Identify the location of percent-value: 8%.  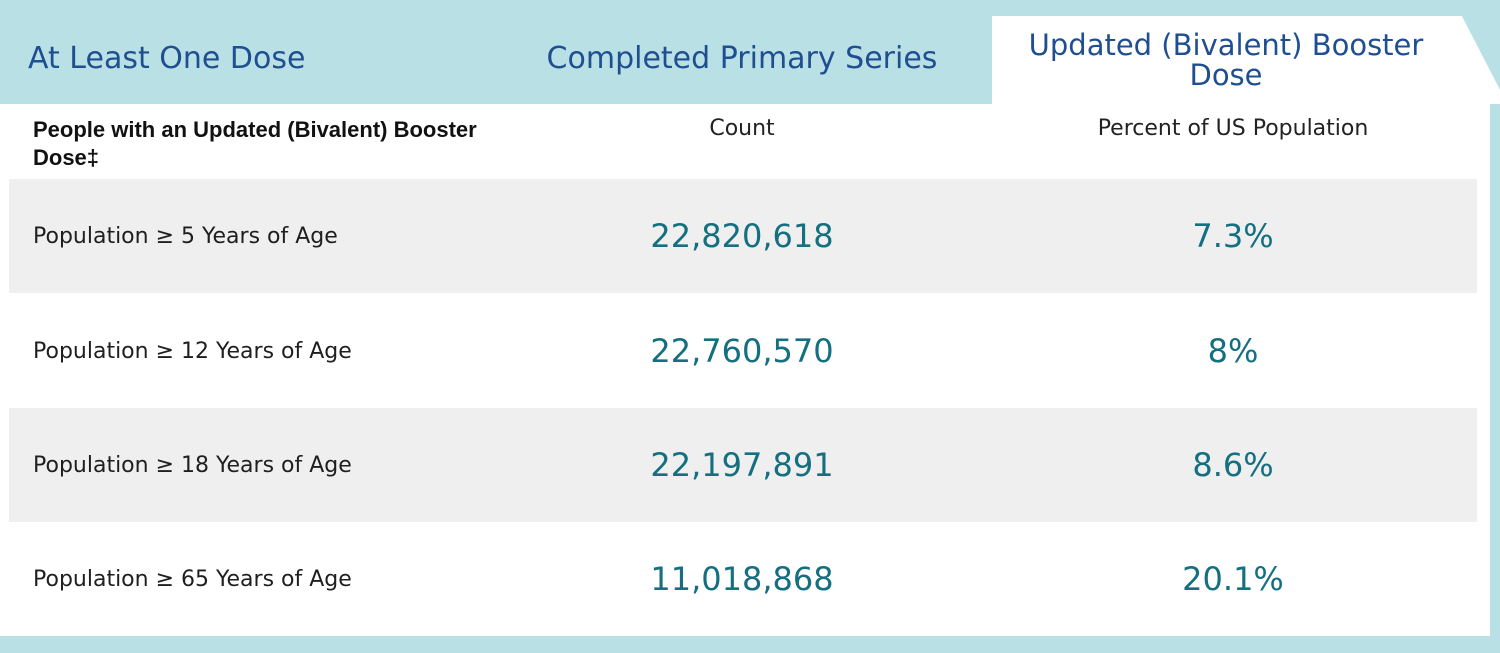
(1233, 351).